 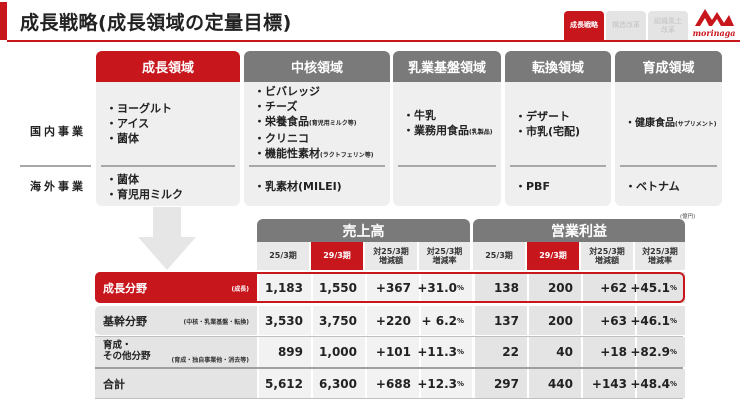 I want to click on list-item: ・アイス, so click(x=128, y=123).